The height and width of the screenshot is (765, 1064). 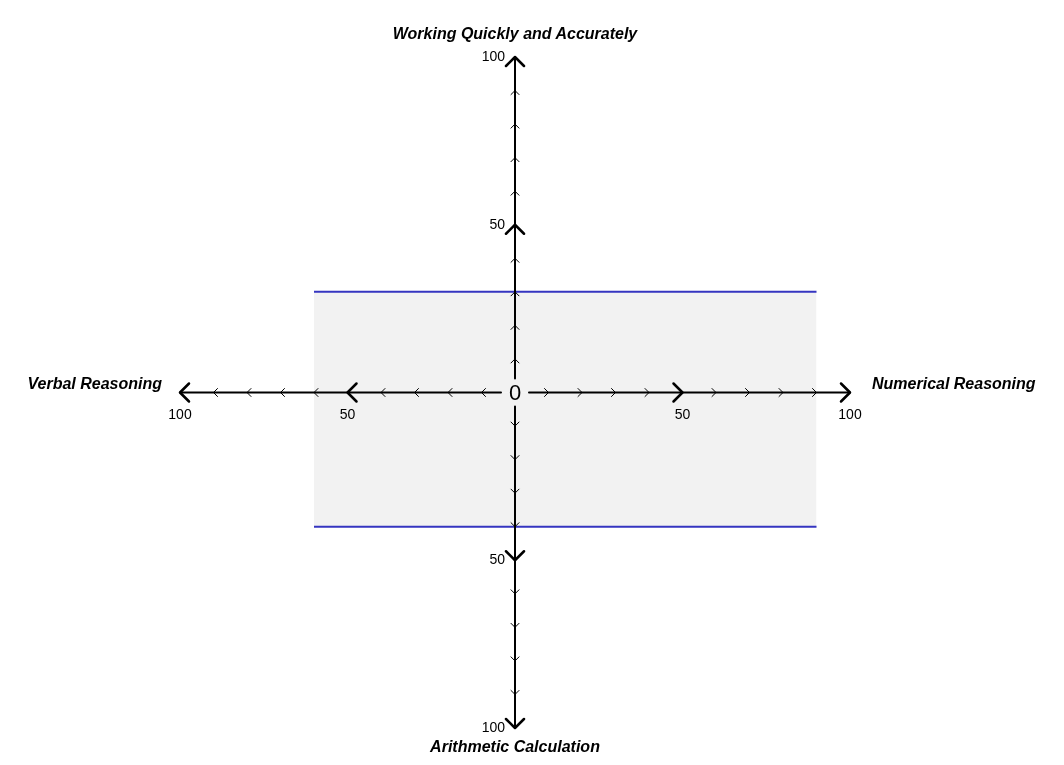 I want to click on x-axis-title: Numerical Reasoning, so click(x=954, y=383).